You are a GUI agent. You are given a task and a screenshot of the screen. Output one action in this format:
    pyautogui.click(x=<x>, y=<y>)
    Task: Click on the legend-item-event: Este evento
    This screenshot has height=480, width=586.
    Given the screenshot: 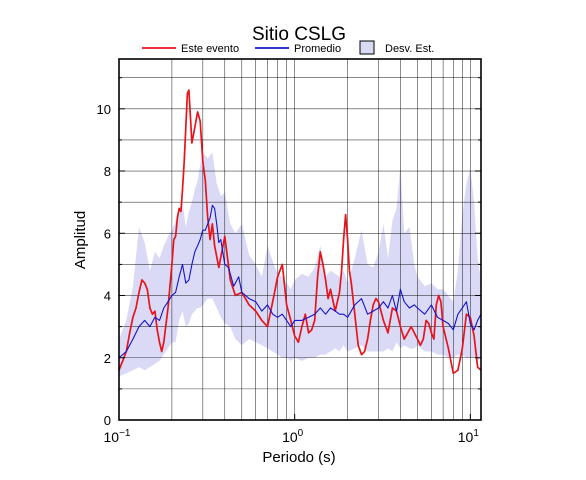 What is the action you would take?
    pyautogui.click(x=190, y=49)
    